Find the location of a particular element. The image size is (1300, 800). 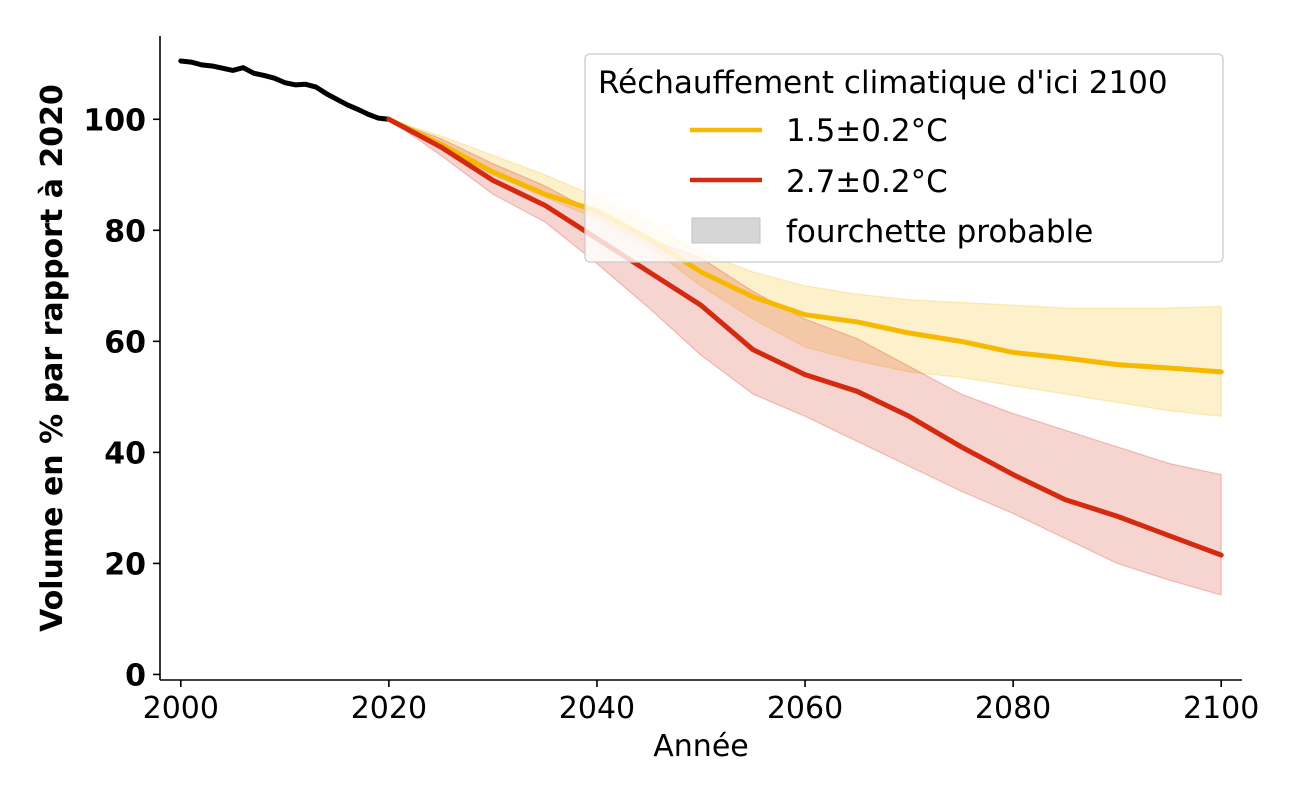

y-tick-label: 100 is located at coordinates (114, 120).